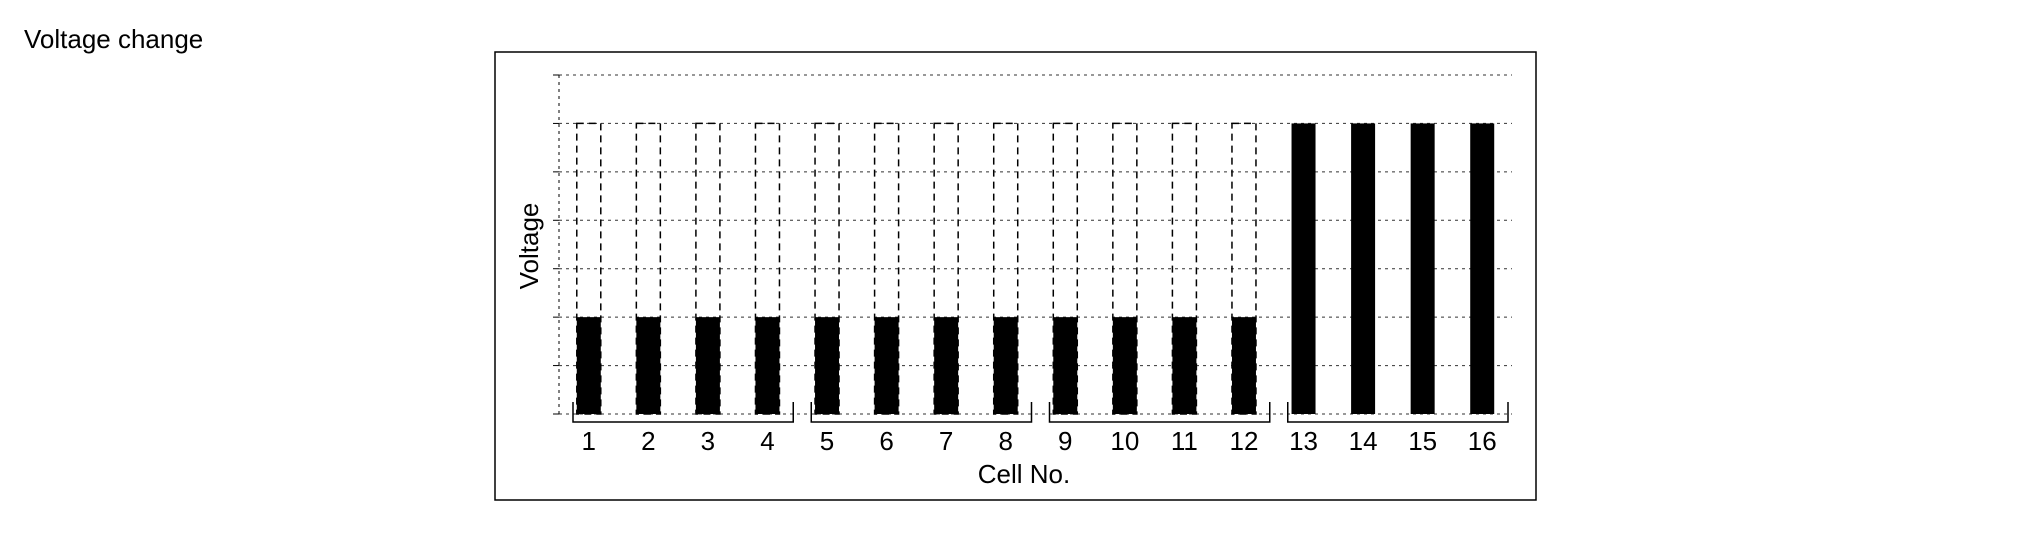 The height and width of the screenshot is (544, 2020). What do you see at coordinates (767, 441) in the screenshot?
I see `x-tick-label: 4` at bounding box center [767, 441].